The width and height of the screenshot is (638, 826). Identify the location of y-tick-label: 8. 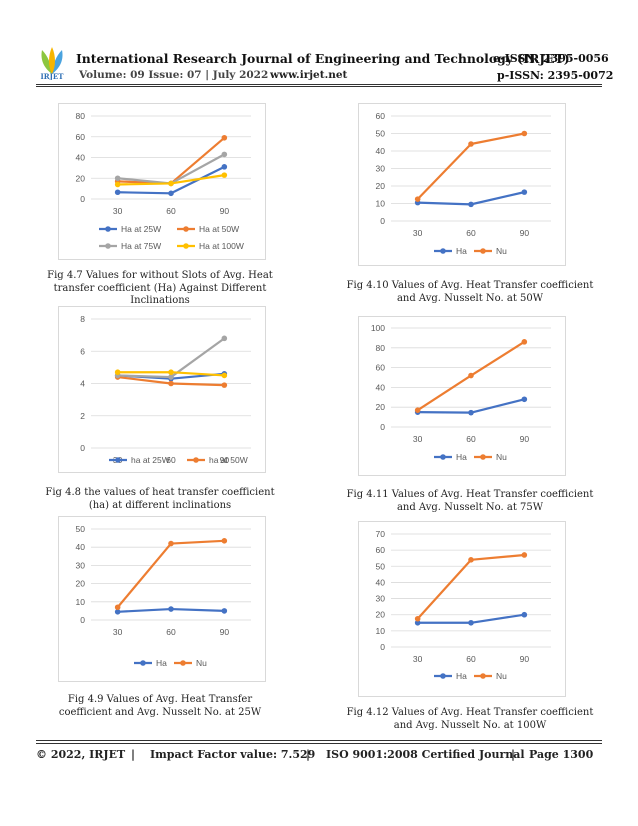
(82, 319).